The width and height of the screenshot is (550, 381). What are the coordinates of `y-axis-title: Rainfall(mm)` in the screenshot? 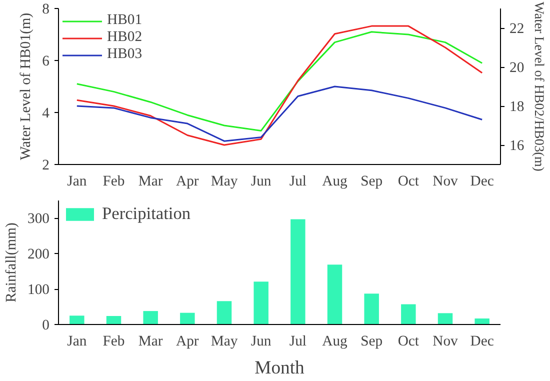 It's located at (12, 262).